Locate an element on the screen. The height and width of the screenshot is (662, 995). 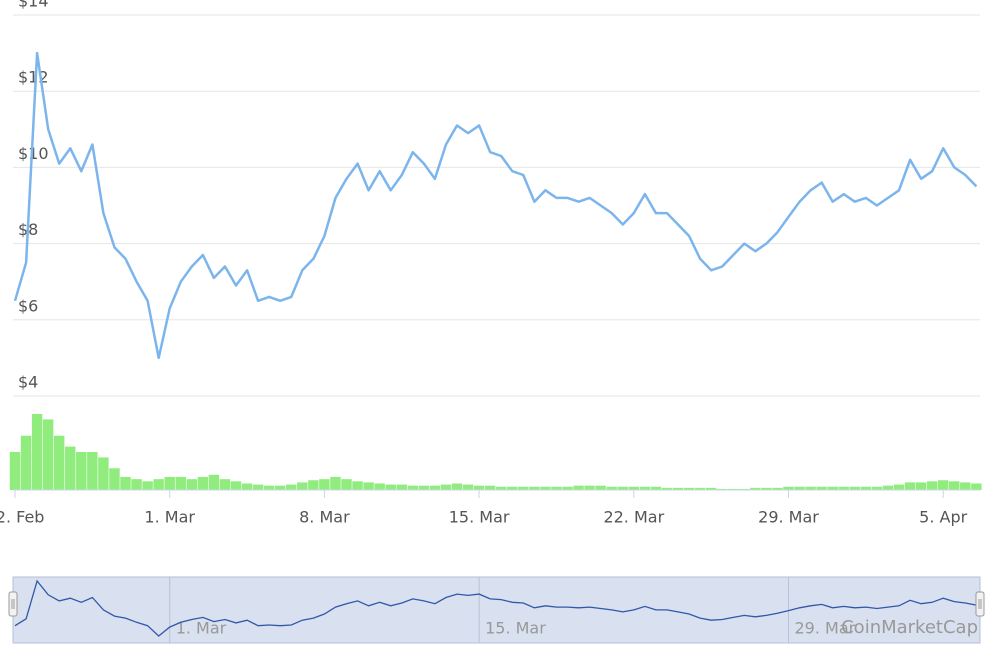
y-tick-label: $14 is located at coordinates (33, 5).